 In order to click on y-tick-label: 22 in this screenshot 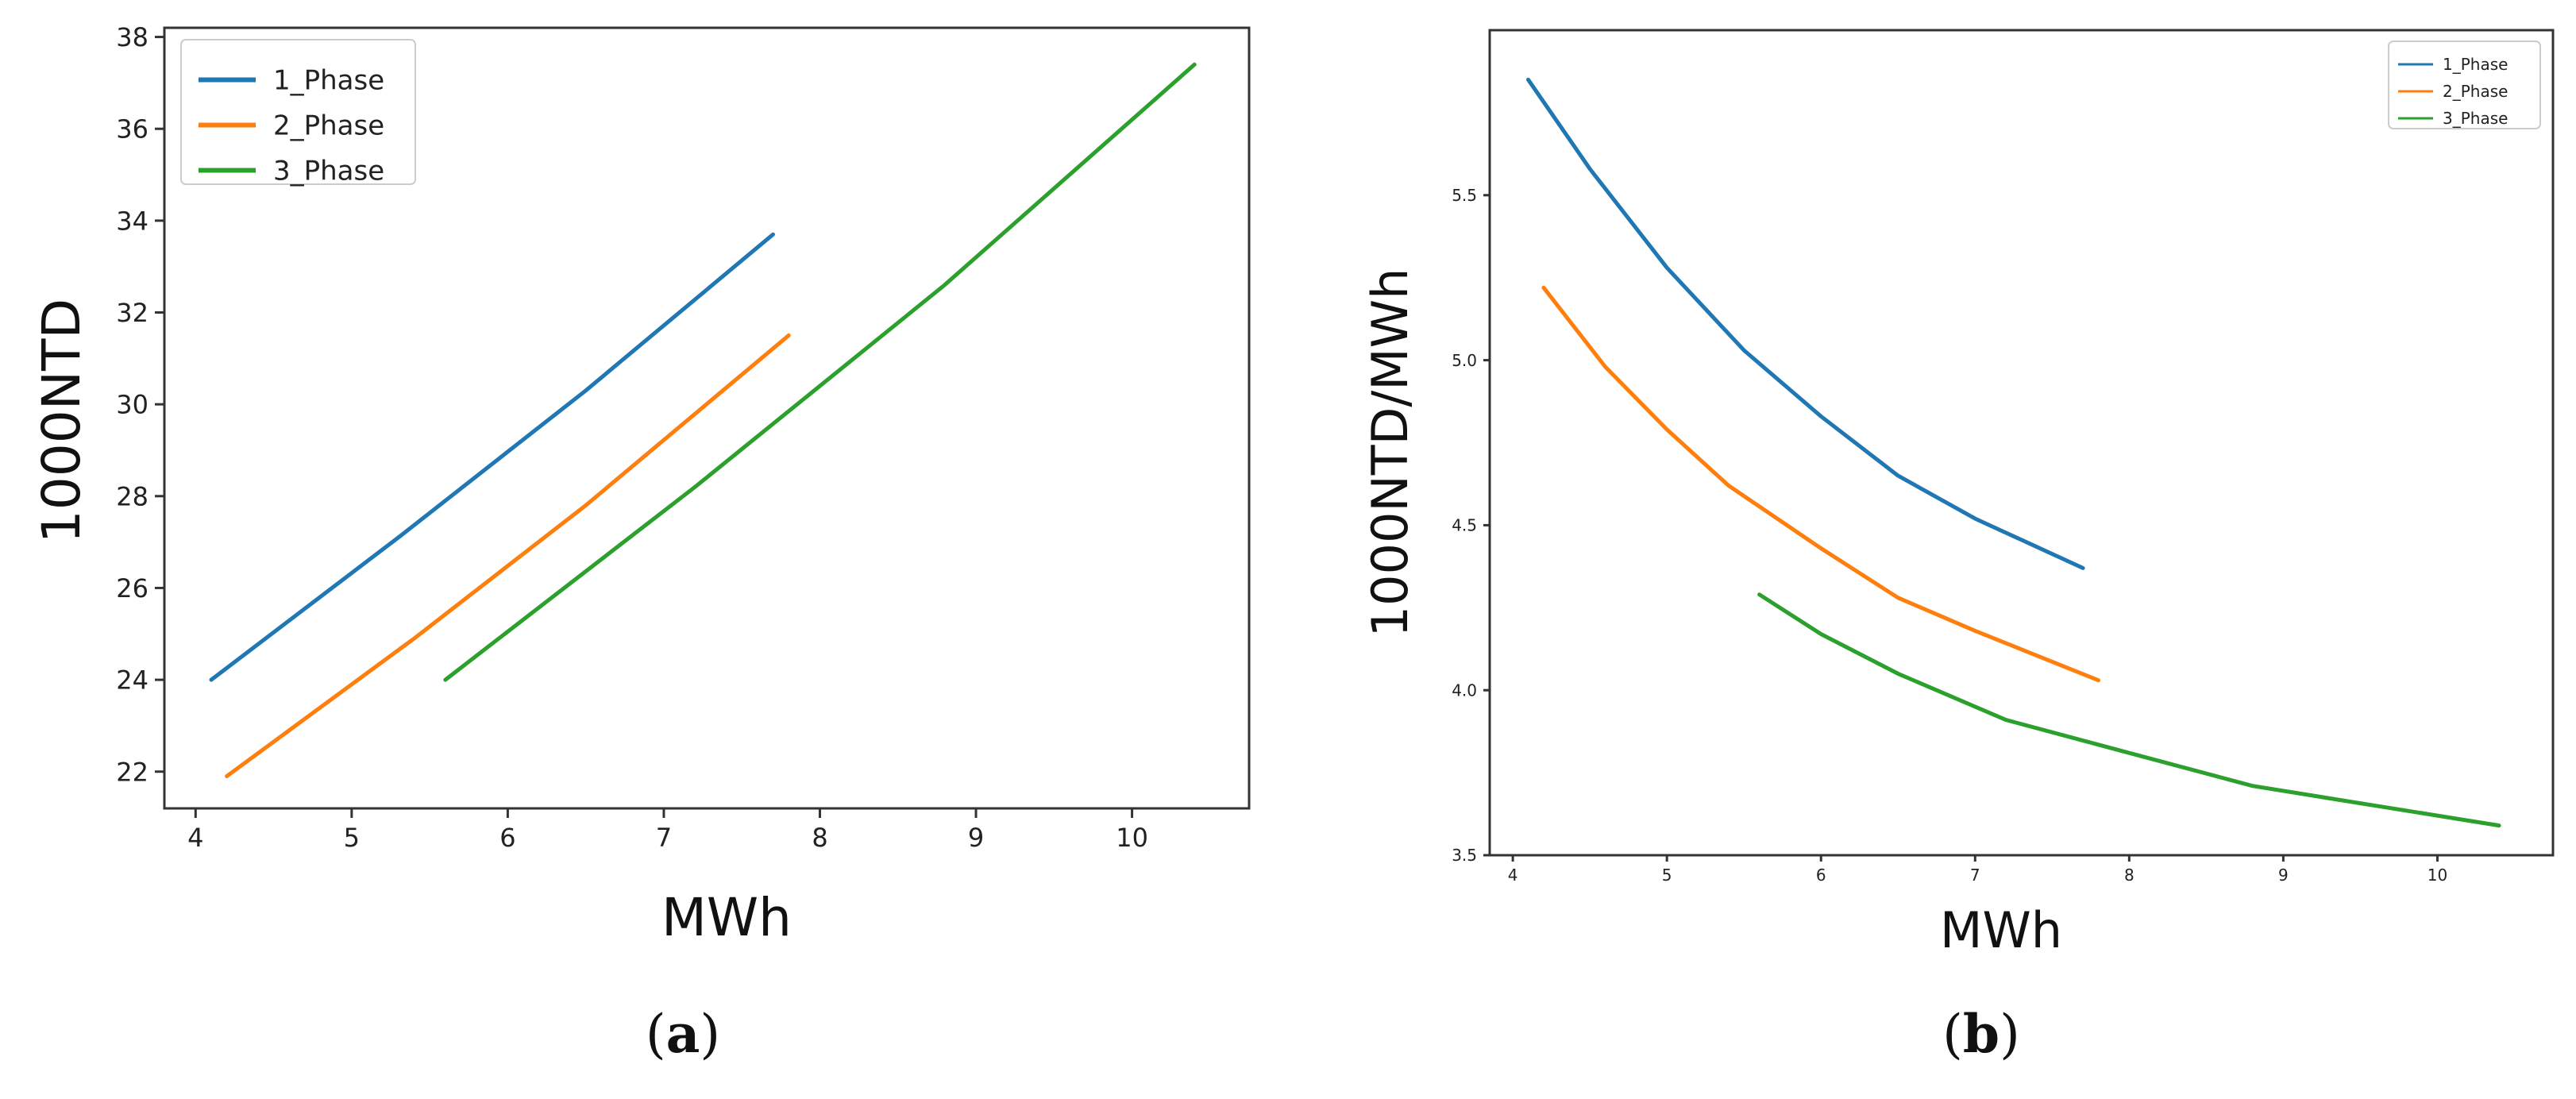, I will do `click(132, 772)`.